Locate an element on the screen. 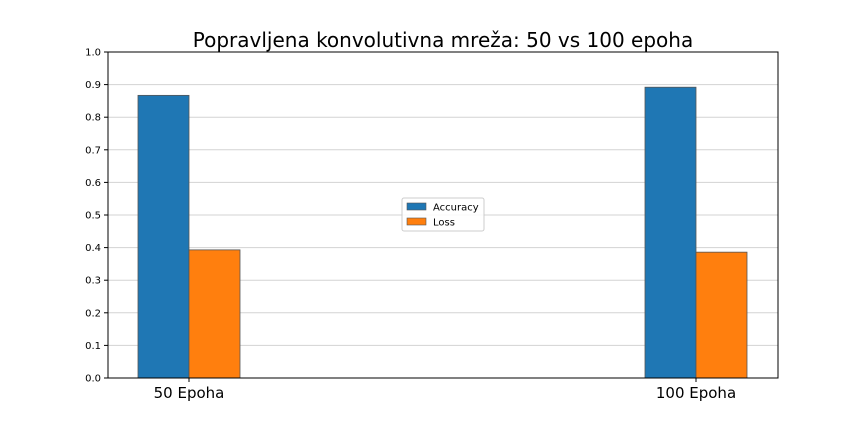 The height and width of the screenshot is (432, 864). legend-label-loss: Loss is located at coordinates (444, 223).